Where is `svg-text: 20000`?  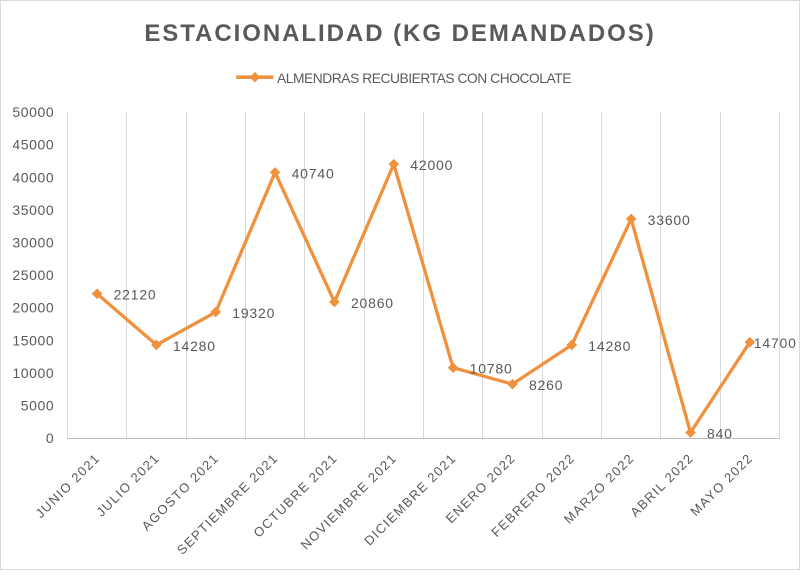 svg-text: 20000 is located at coordinates (33, 308).